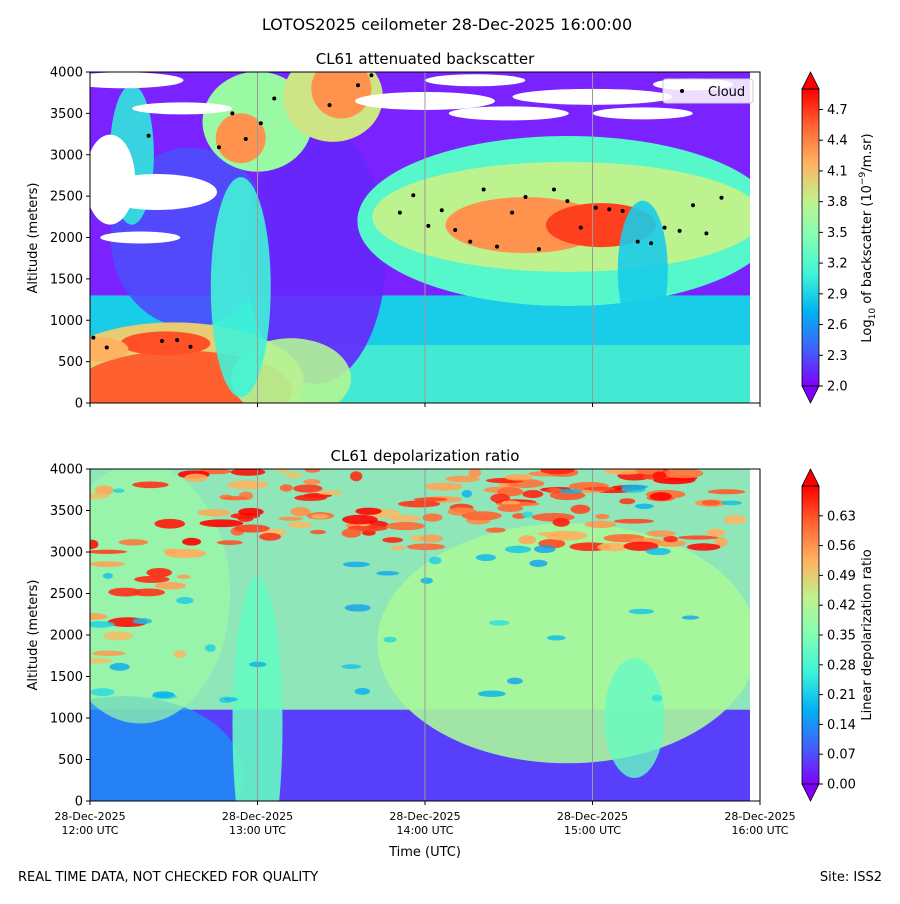 This screenshot has width=900, height=904. Describe the element at coordinates (755, 635) in the screenshot. I see `depolarization-blank-margin` at that location.